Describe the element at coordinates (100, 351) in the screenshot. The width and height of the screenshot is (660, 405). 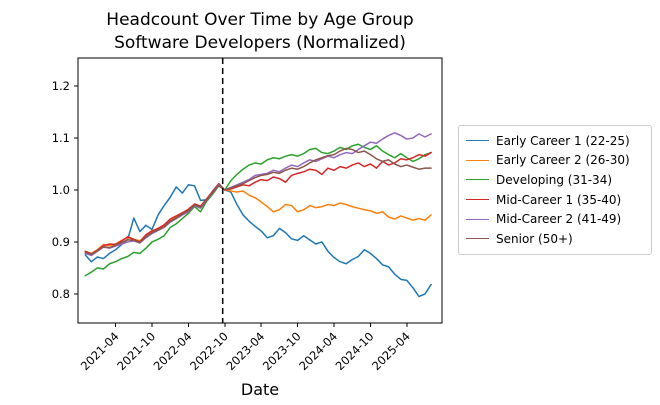
I see `x-tick-label: 2021-04` at that location.